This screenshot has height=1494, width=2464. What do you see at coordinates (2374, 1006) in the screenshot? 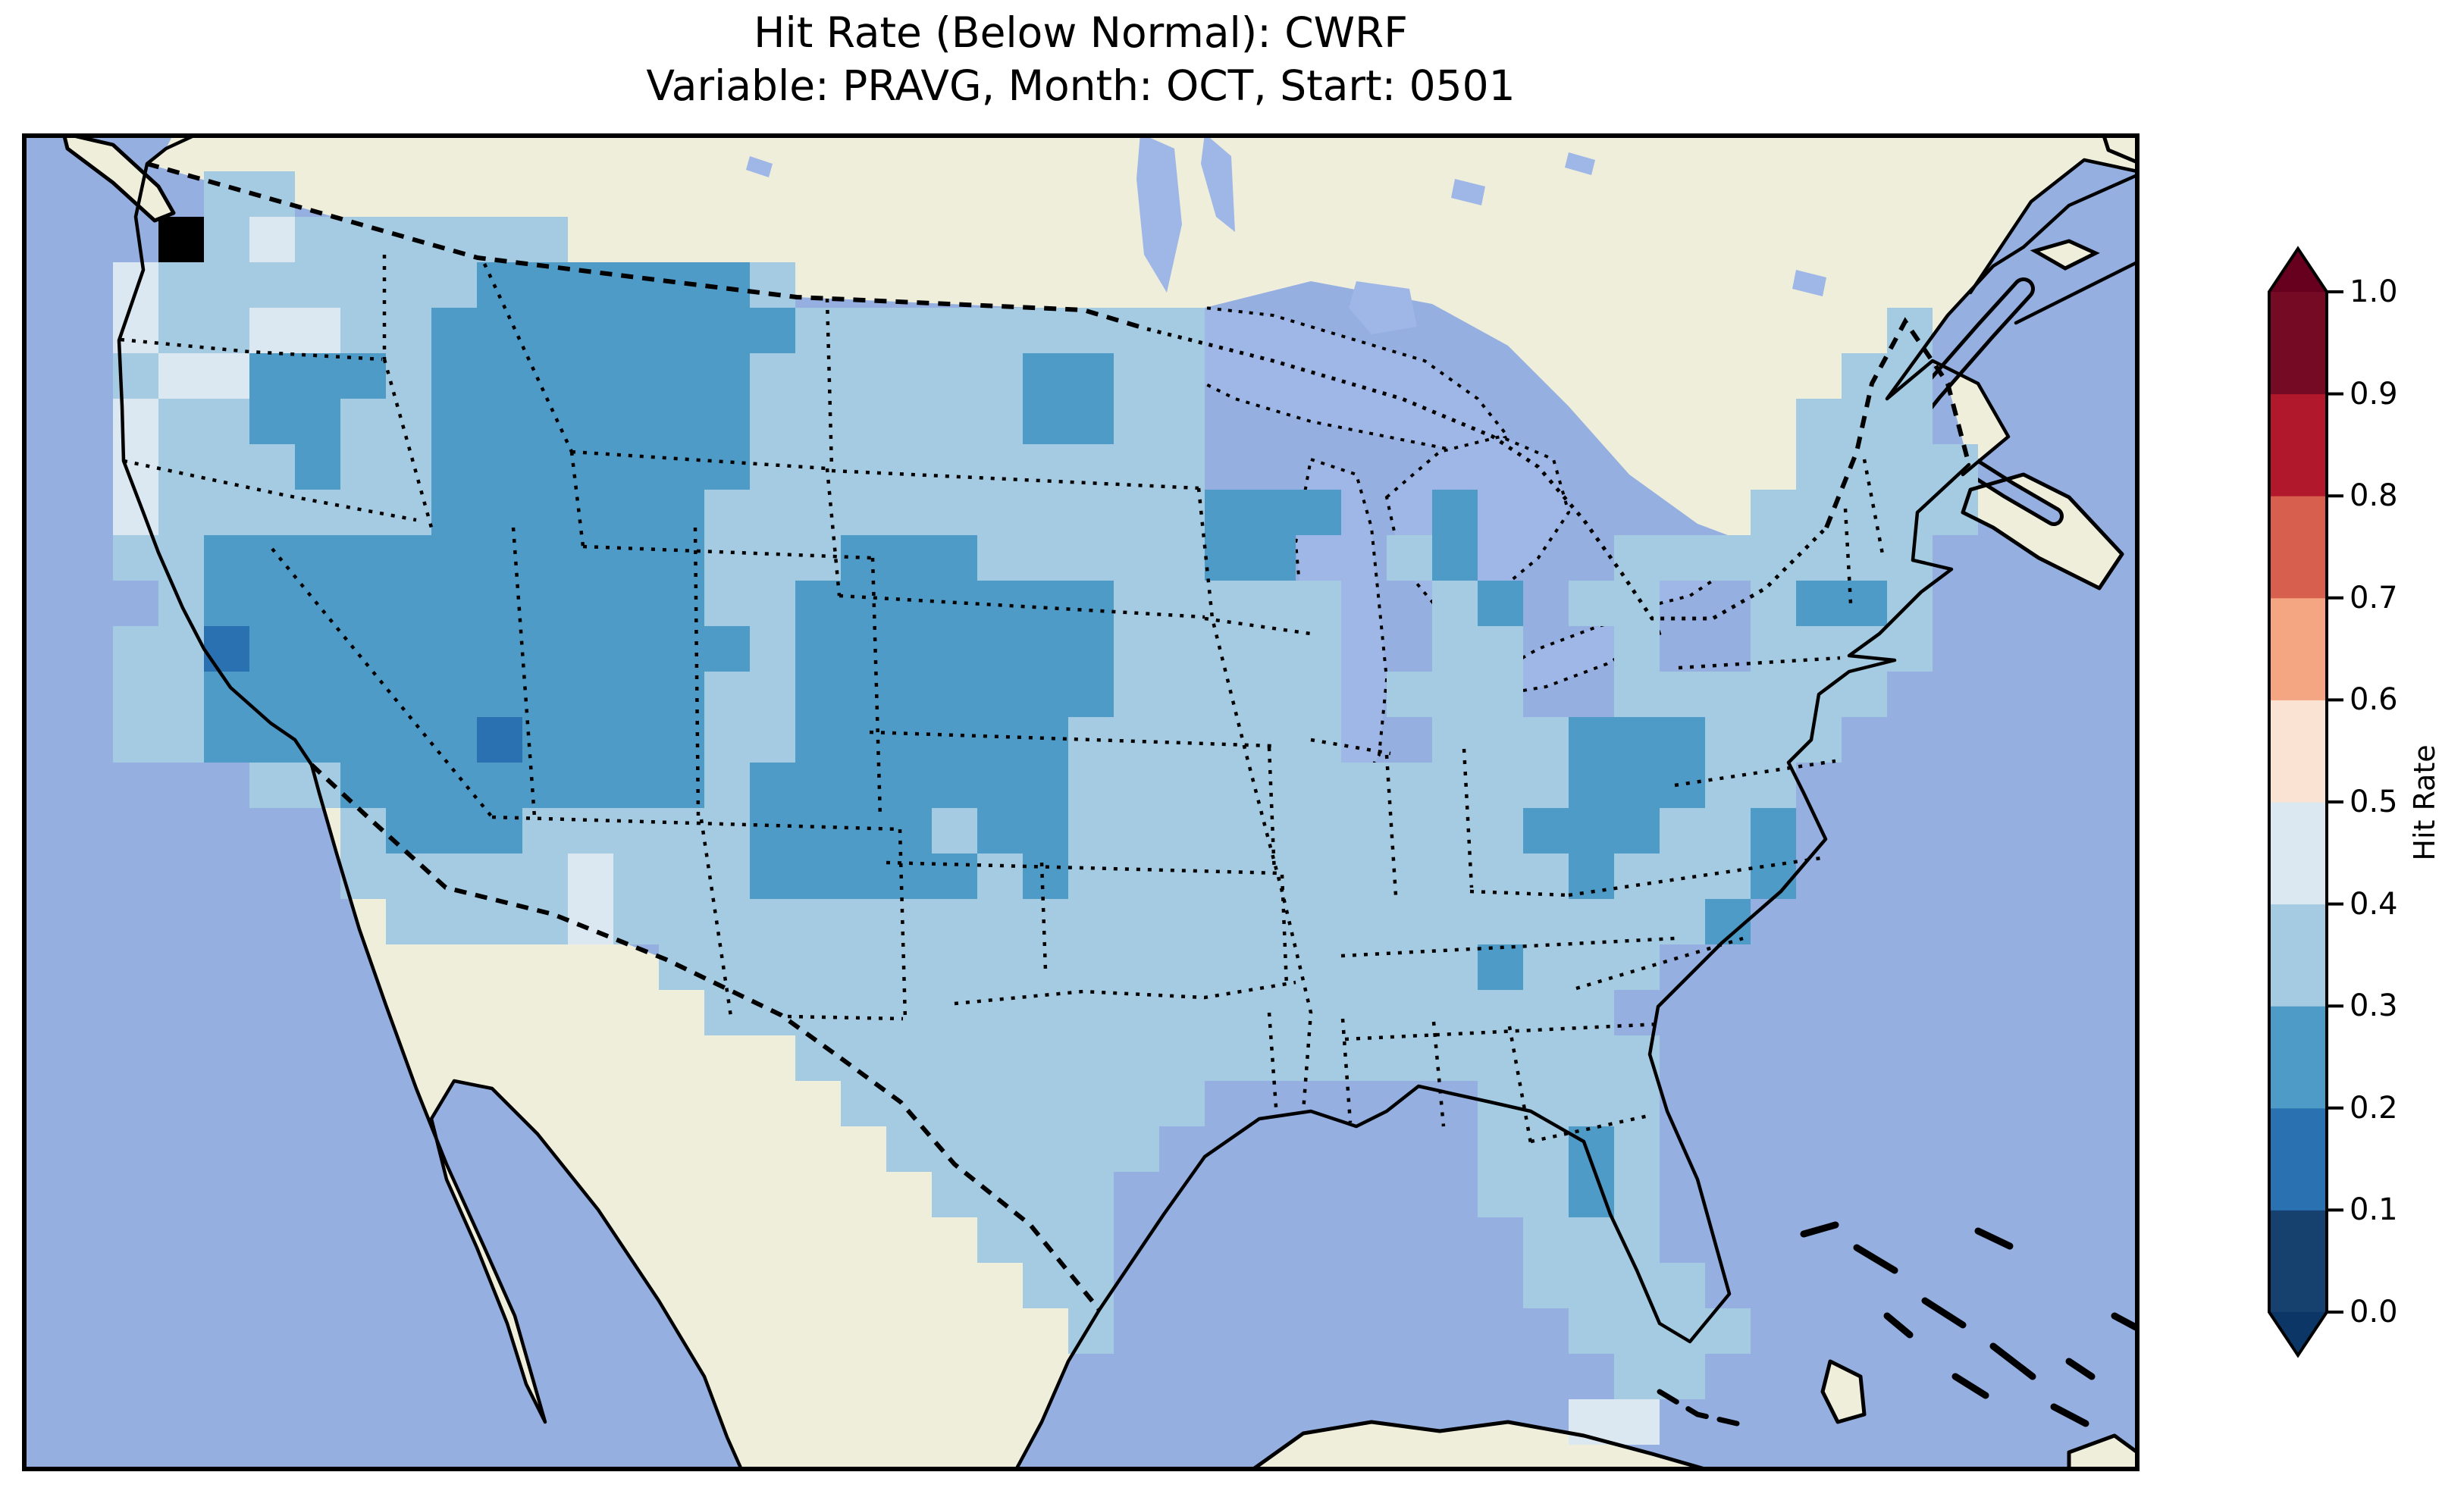
I see `colorbar-tick-label: 0.3` at bounding box center [2374, 1006].